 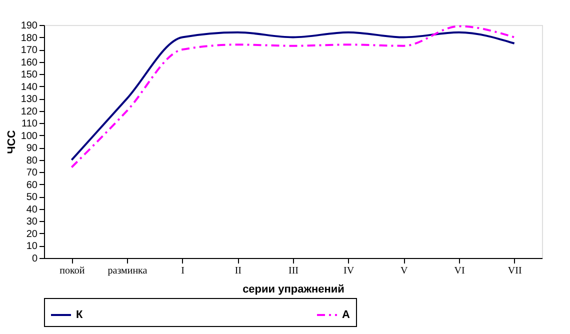 I want to click on y-tick-label: 40, so click(x=32, y=210).